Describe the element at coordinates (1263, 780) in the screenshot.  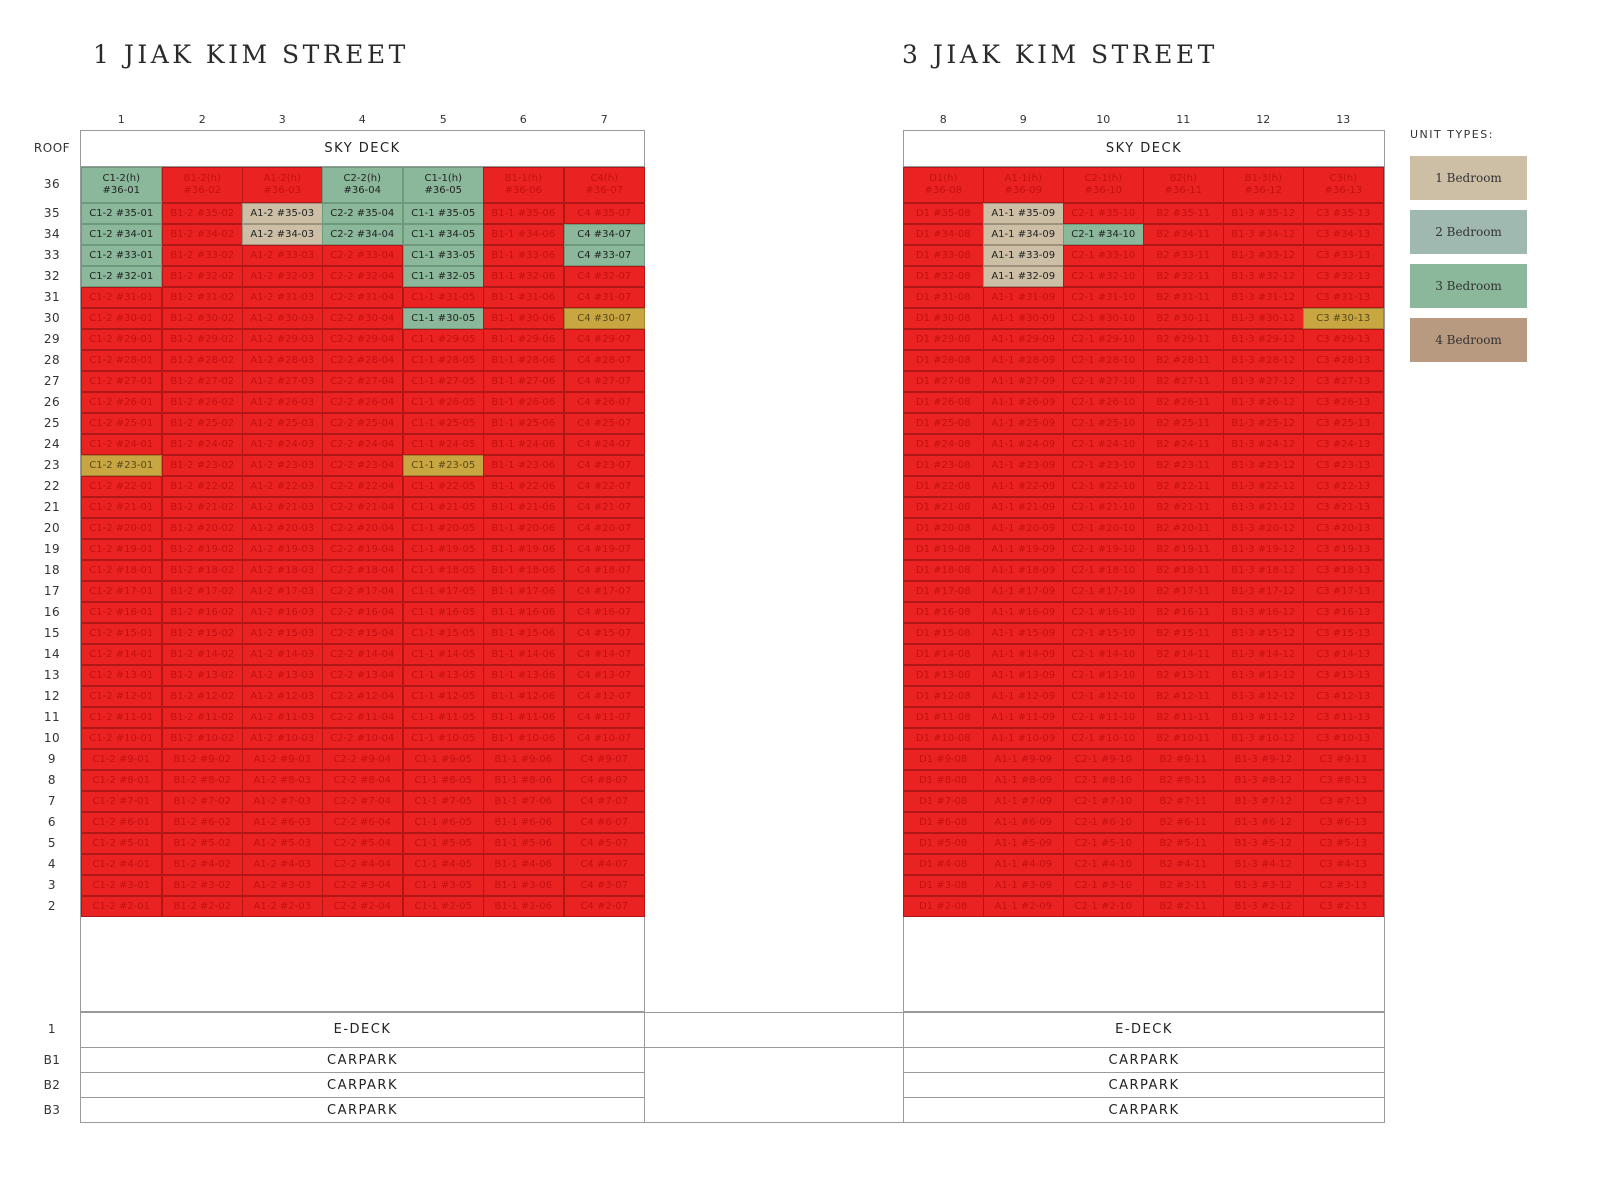
I see `unit-cell: B1-3 #8-12` at that location.